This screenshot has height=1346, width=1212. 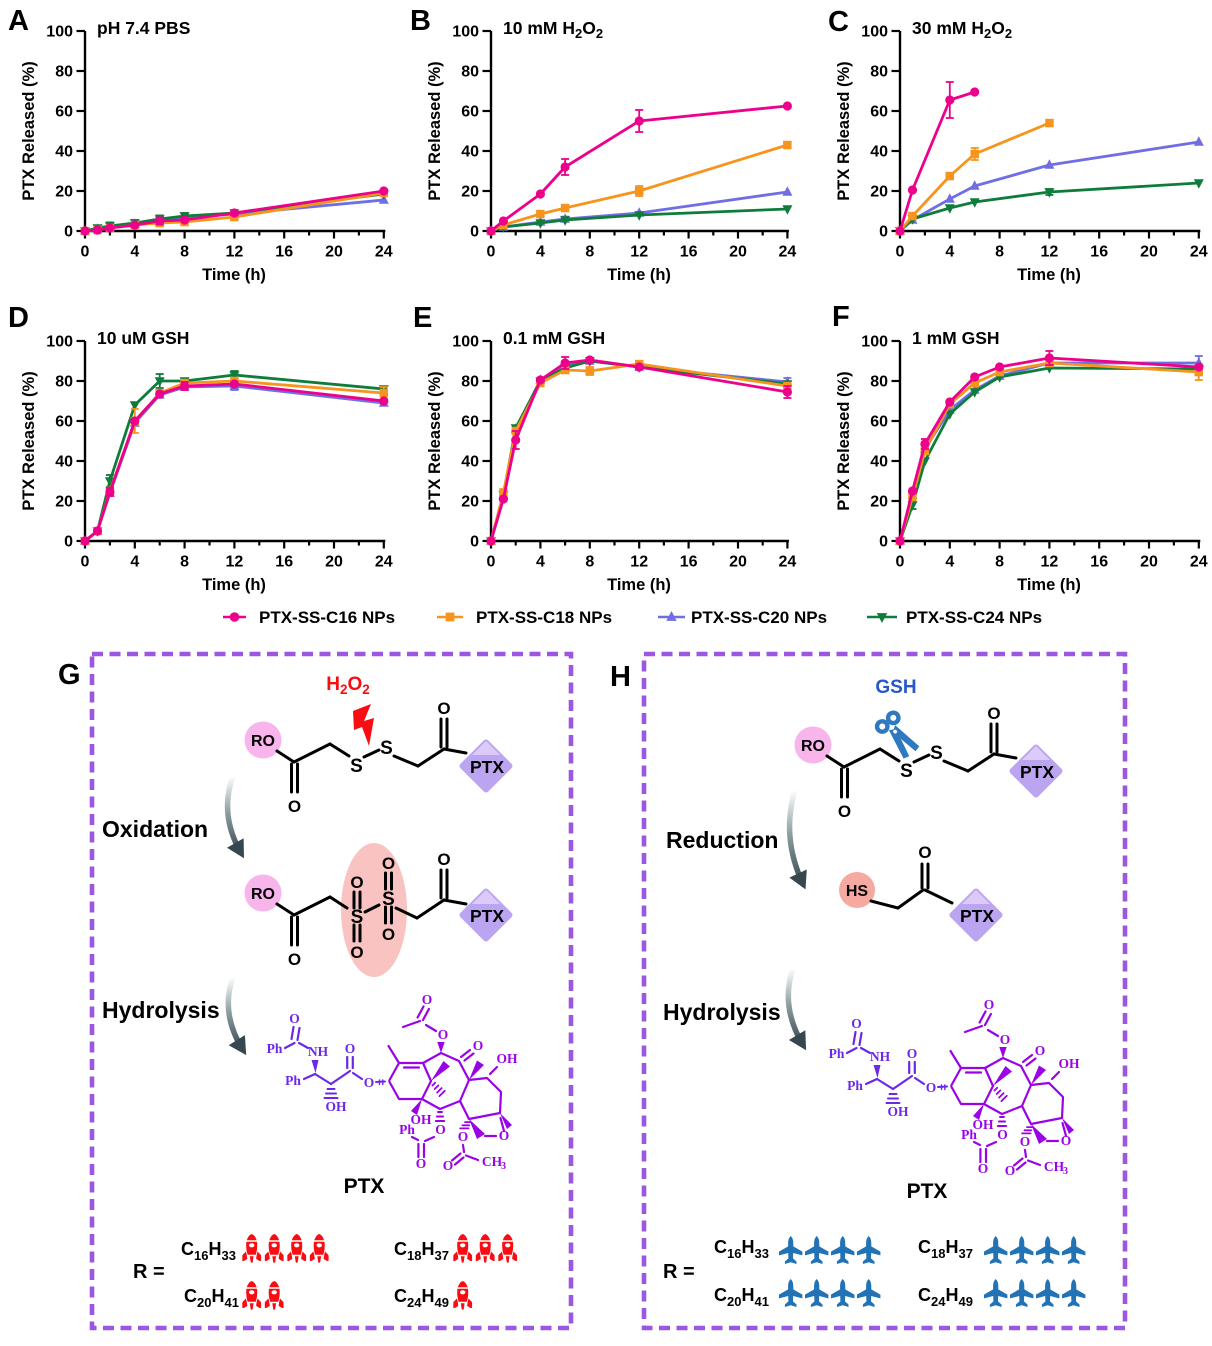 What do you see at coordinates (420, 21) in the screenshot?
I see `svg-text: B` at bounding box center [420, 21].